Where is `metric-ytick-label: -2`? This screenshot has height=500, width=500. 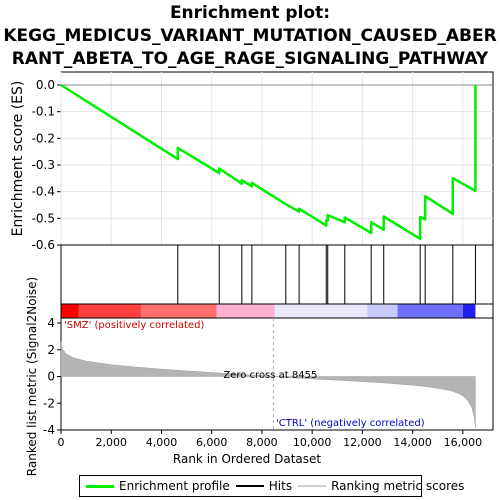 metric-ytick-label: -2 is located at coordinates (49, 403).